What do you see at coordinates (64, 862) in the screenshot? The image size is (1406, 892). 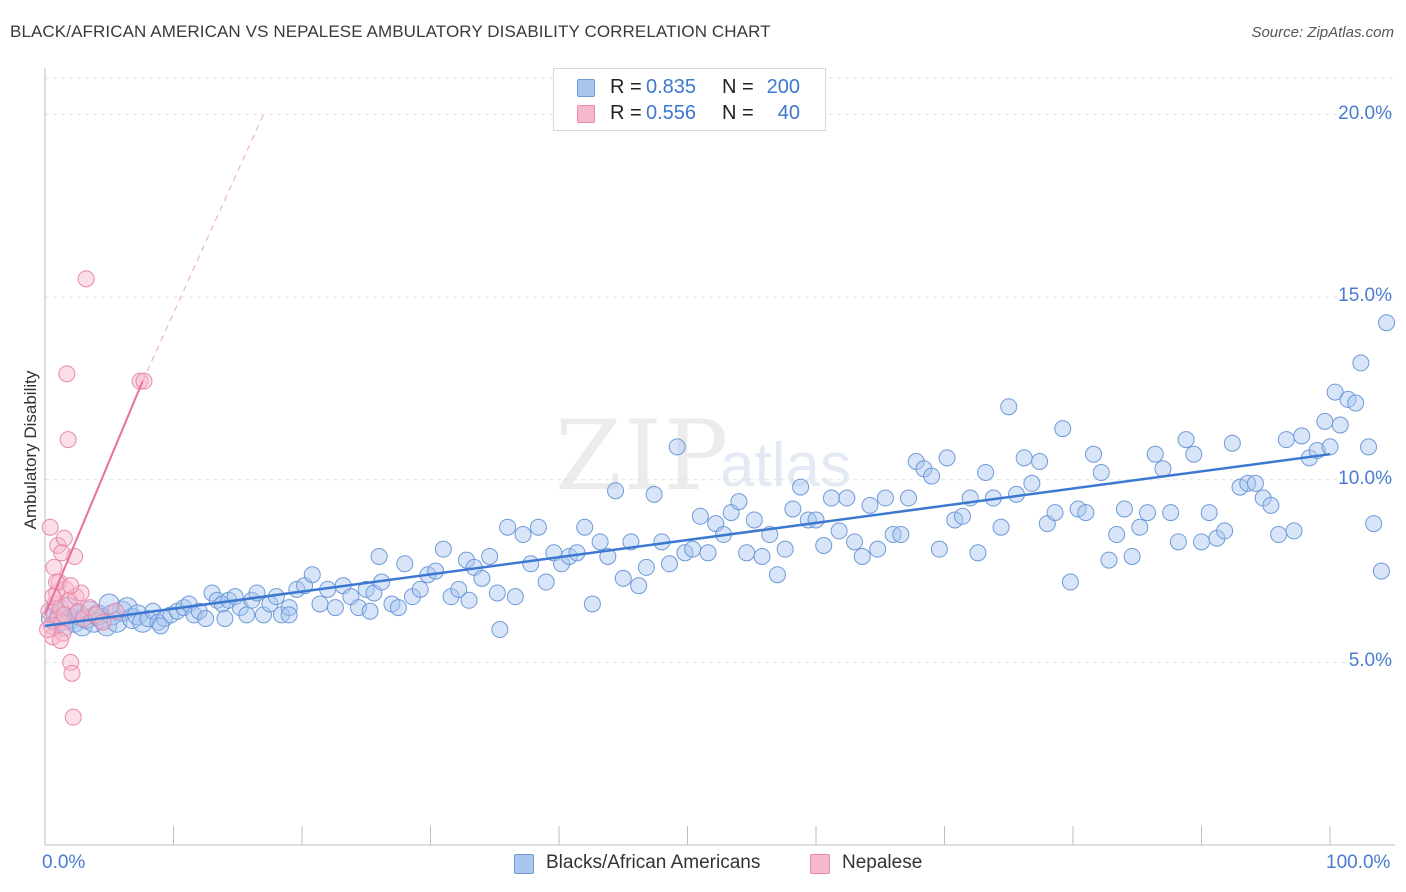 I see `x-tick-label-min: 0.0%` at bounding box center [64, 862].